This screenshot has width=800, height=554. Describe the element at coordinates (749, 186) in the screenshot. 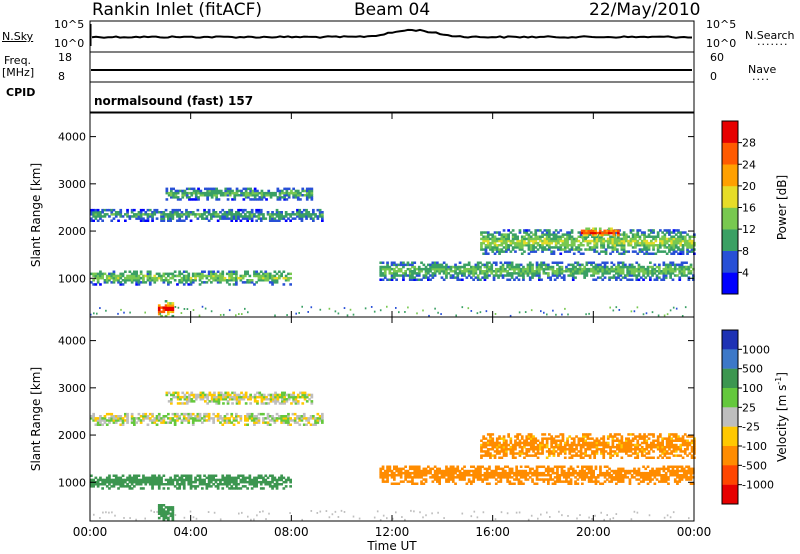

I see `colorbar-tick-label: 20` at that location.